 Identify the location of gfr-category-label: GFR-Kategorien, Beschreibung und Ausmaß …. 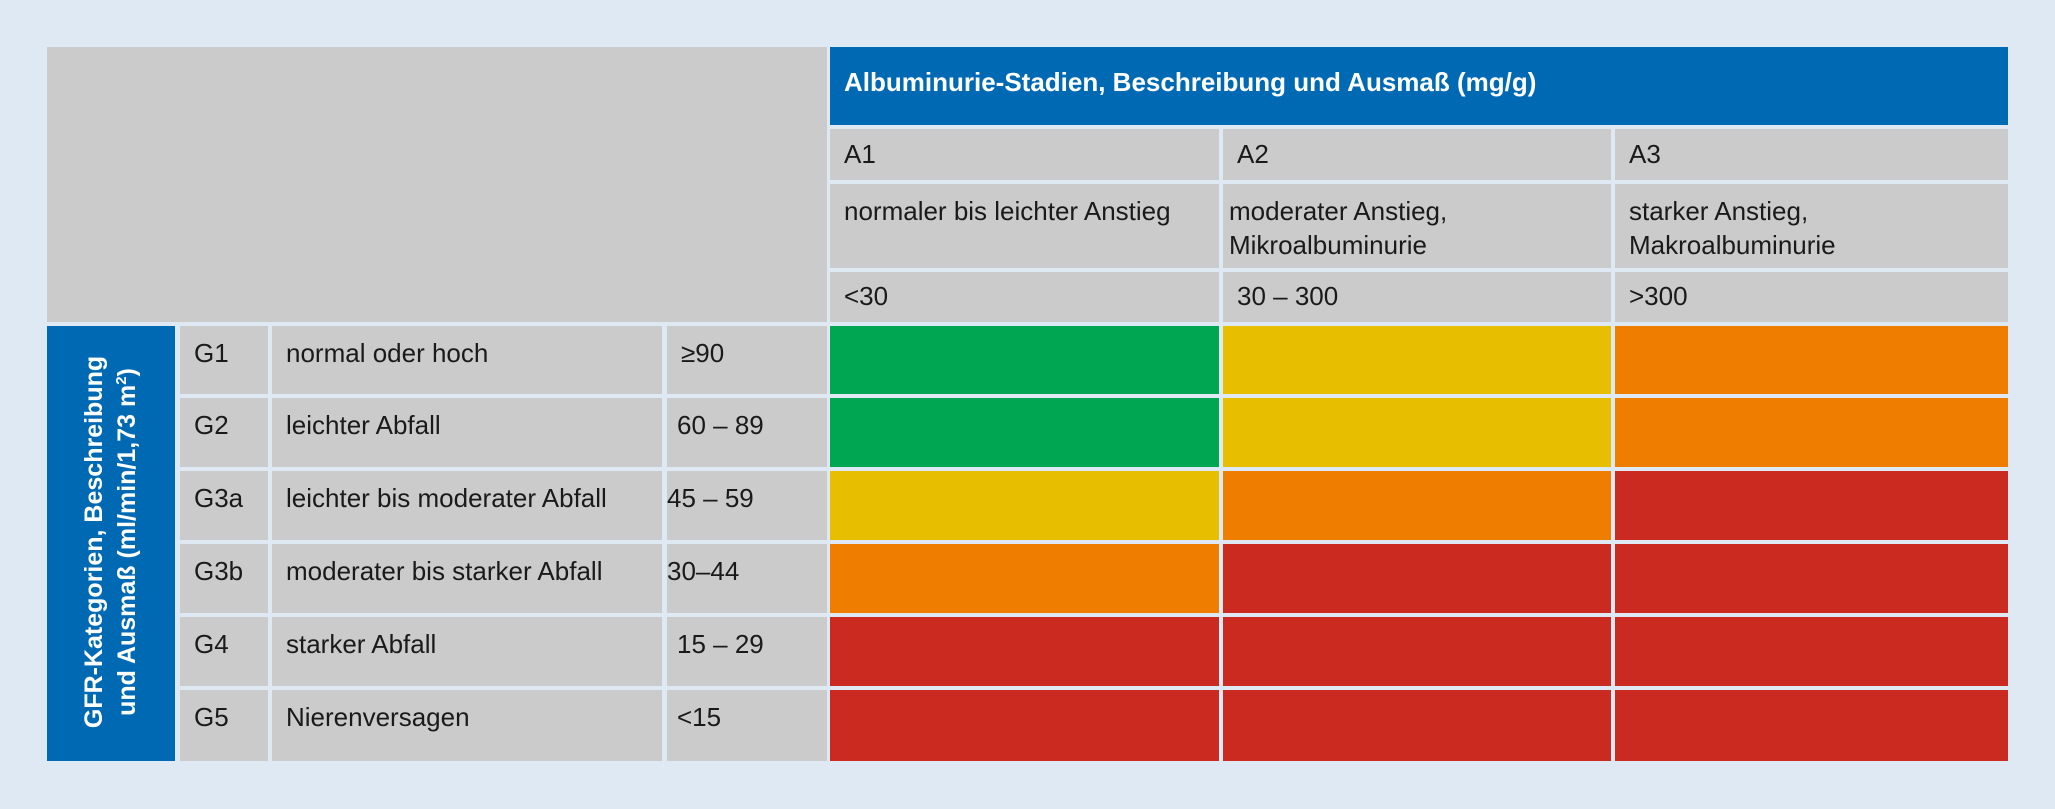
(111, 543).